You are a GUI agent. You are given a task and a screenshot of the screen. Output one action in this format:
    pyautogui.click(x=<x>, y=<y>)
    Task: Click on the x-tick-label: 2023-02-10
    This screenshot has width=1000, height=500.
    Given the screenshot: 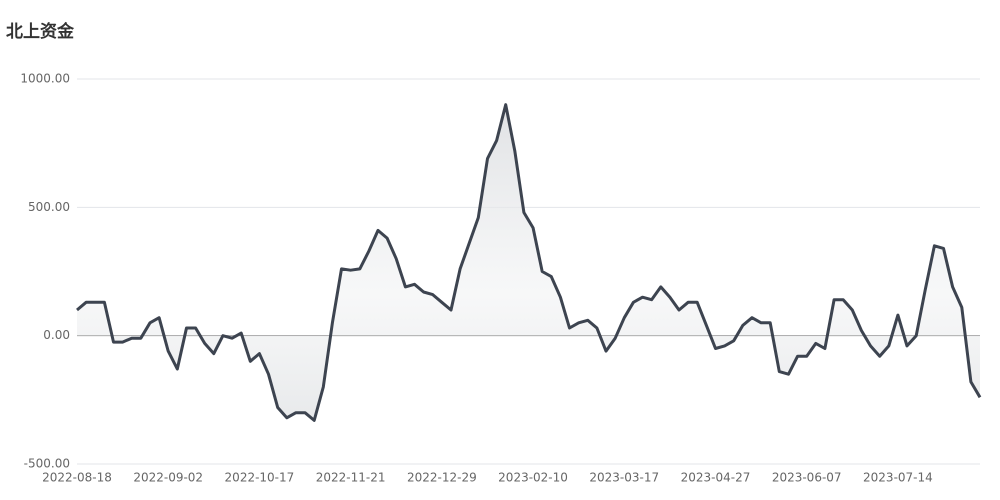 What is the action you would take?
    pyautogui.click(x=533, y=478)
    